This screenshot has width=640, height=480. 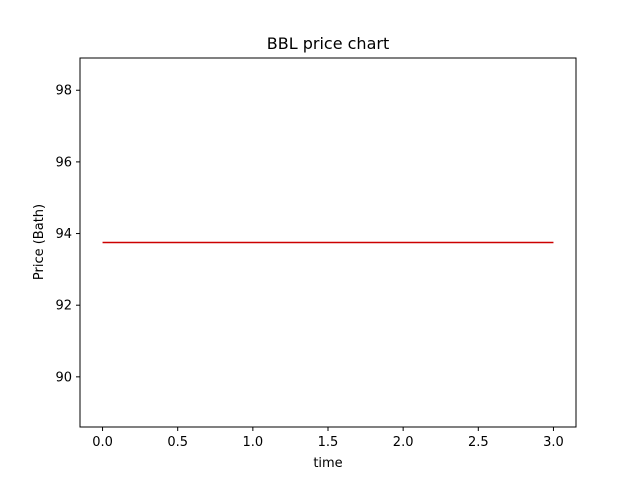 I want to click on chart-title: BBL price chart, so click(x=328, y=43).